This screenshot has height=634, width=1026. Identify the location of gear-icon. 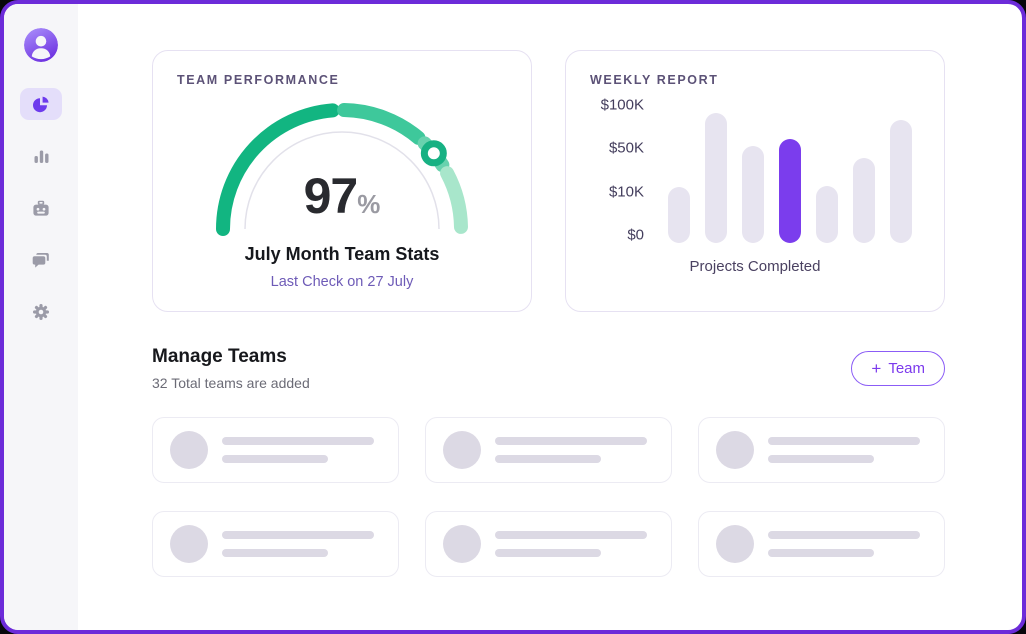
(41, 312).